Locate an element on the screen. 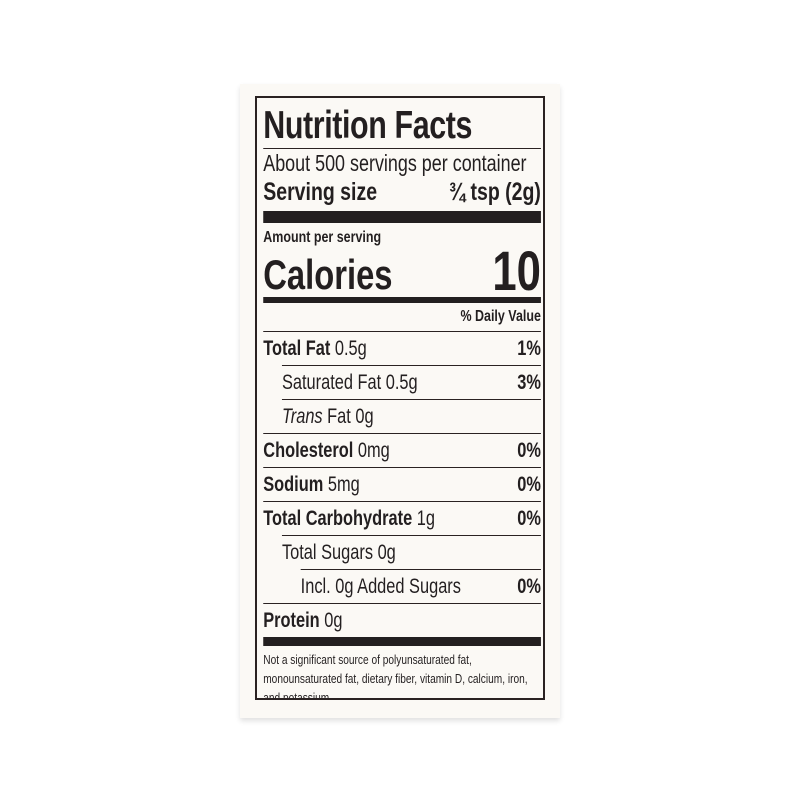  nutrient-name: Sodium is located at coordinates (293, 484).